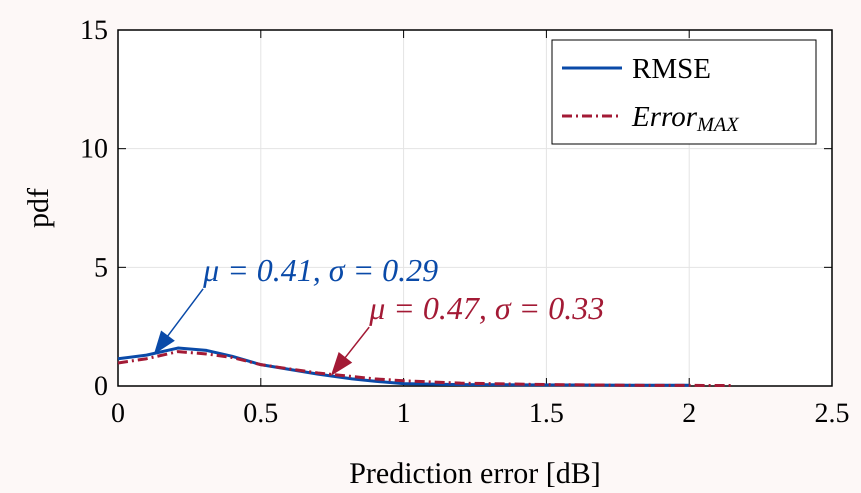  I want to click on x-tick-label: 1.5, so click(546, 413).